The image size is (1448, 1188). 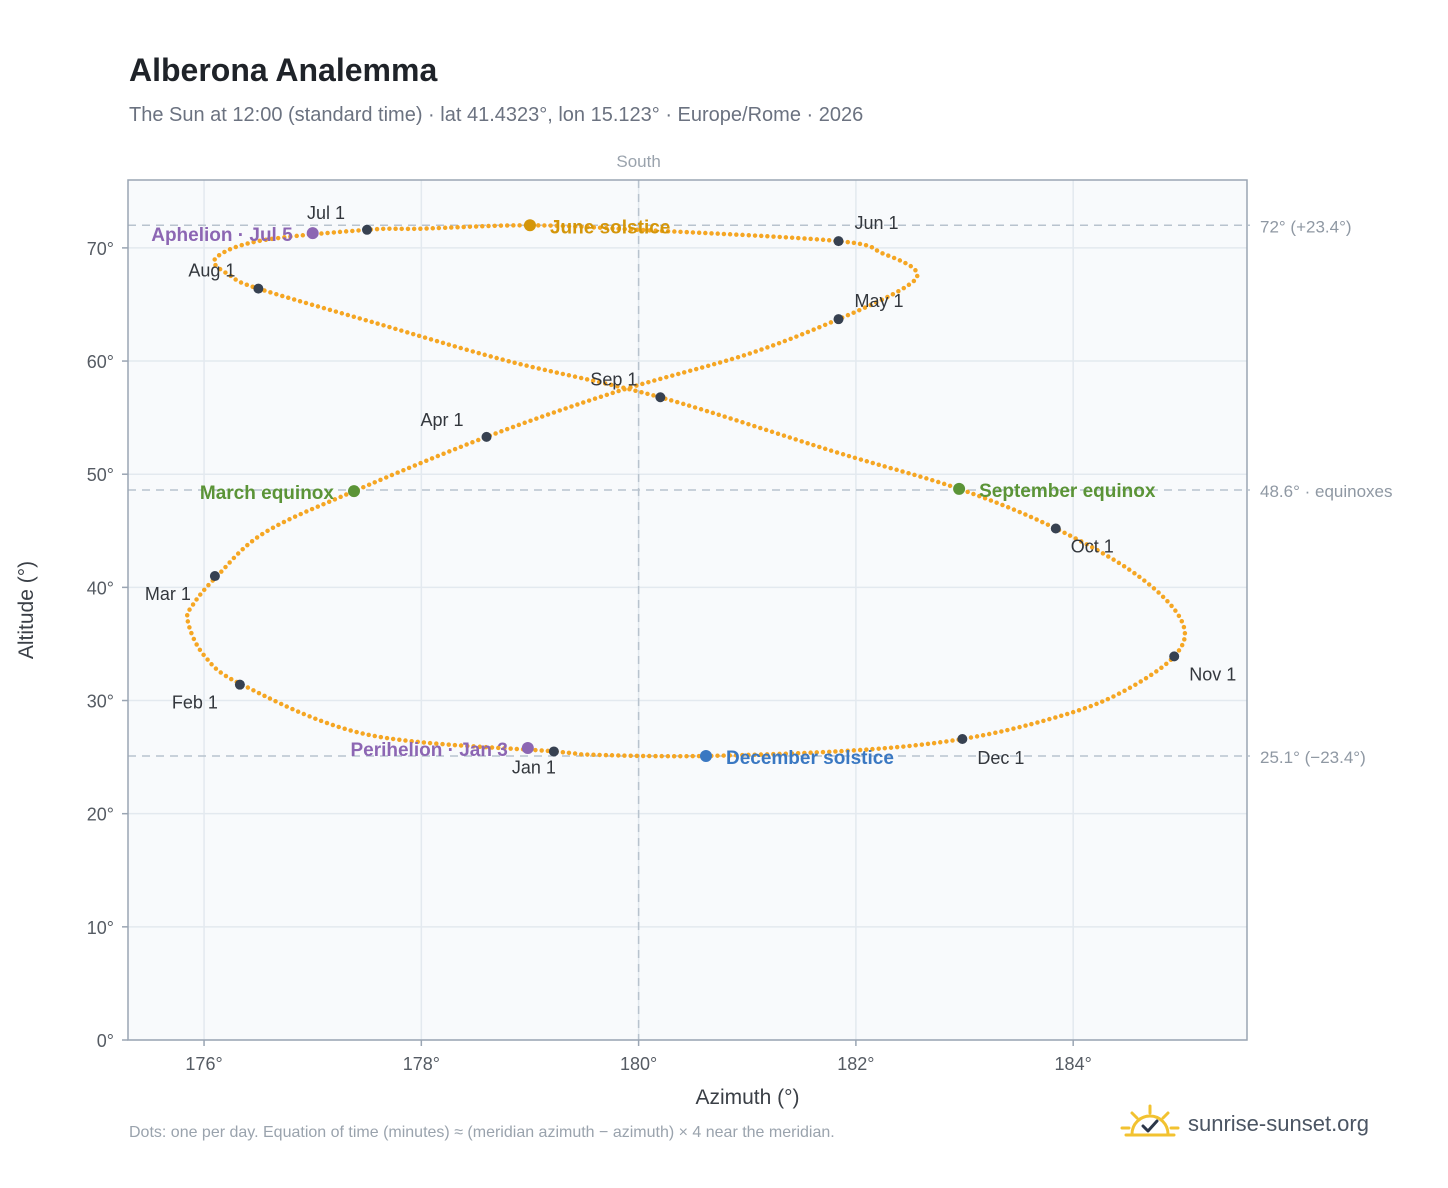 I want to click on y-tick-label: 30°, so click(x=100, y=702).